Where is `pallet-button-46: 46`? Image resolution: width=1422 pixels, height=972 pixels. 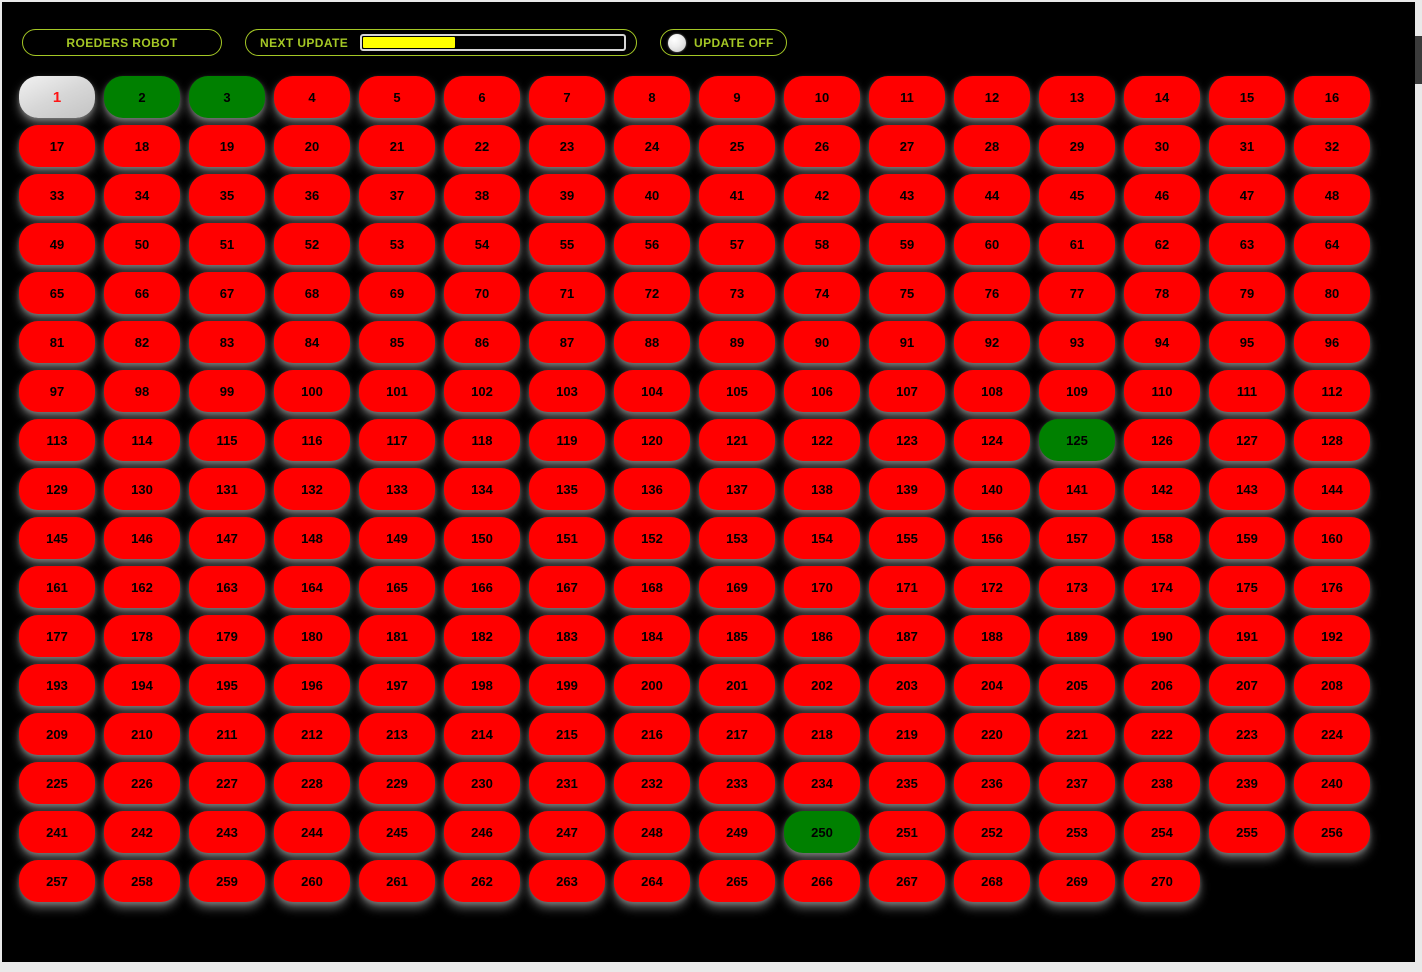 pallet-button-46: 46 is located at coordinates (1162, 195).